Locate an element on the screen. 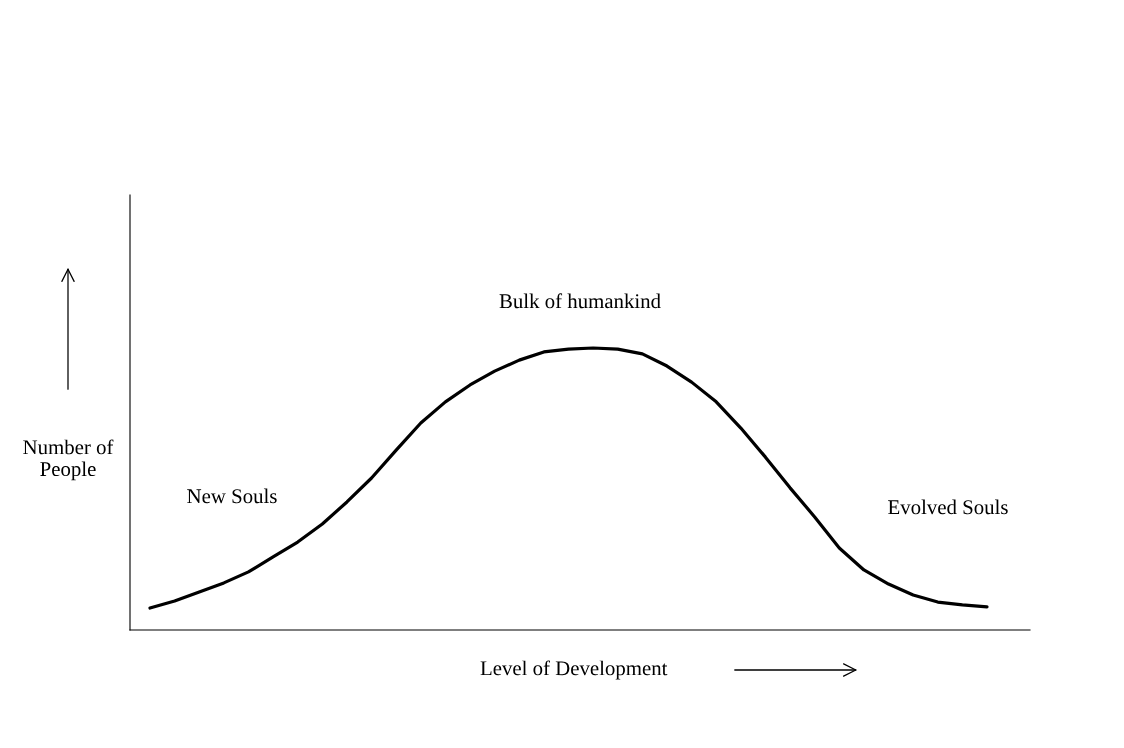 The image size is (1124, 748). y-axis-title: Number of People is located at coordinates (68, 460).